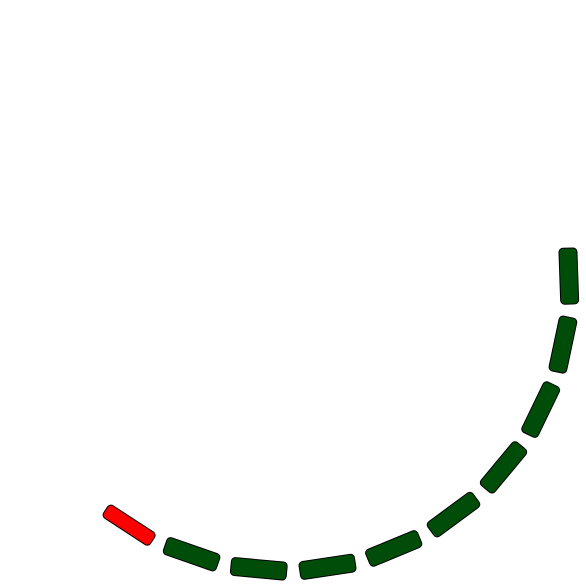 The image size is (586, 586). What do you see at coordinates (129, 525) in the screenshot?
I see `progress-segment-current` at bounding box center [129, 525].